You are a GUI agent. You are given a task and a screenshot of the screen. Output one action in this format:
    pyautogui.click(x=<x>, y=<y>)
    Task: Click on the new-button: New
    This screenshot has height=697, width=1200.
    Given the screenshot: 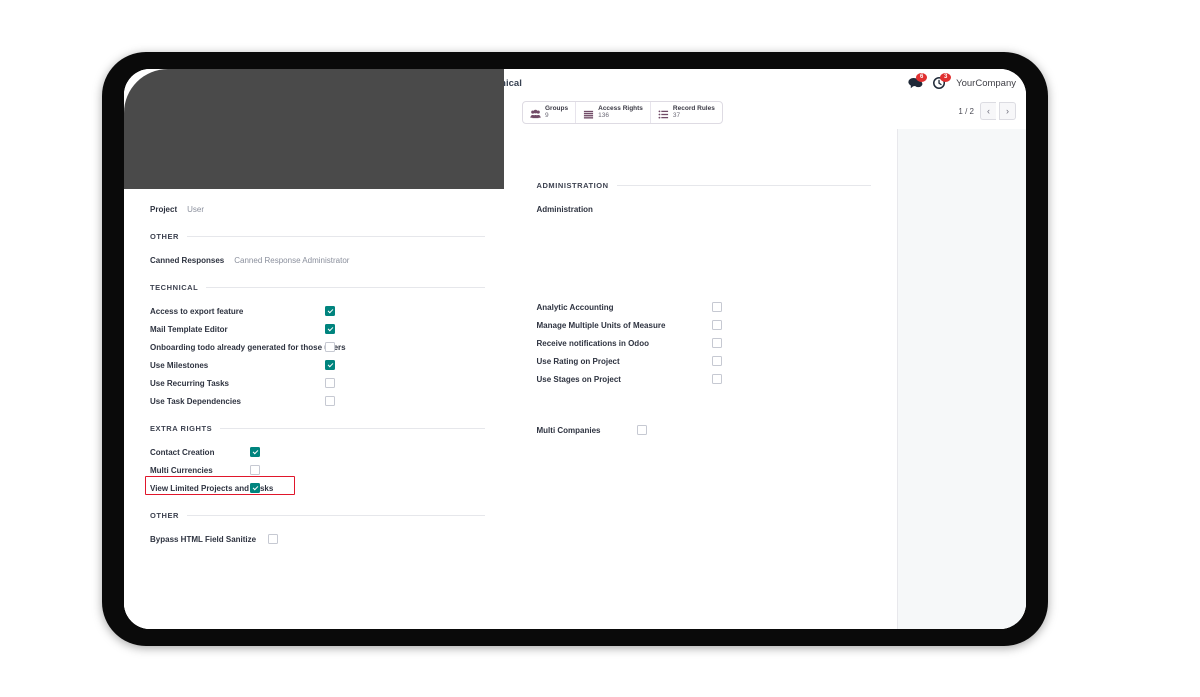 What is the action you would take?
    pyautogui.click(x=169, y=112)
    